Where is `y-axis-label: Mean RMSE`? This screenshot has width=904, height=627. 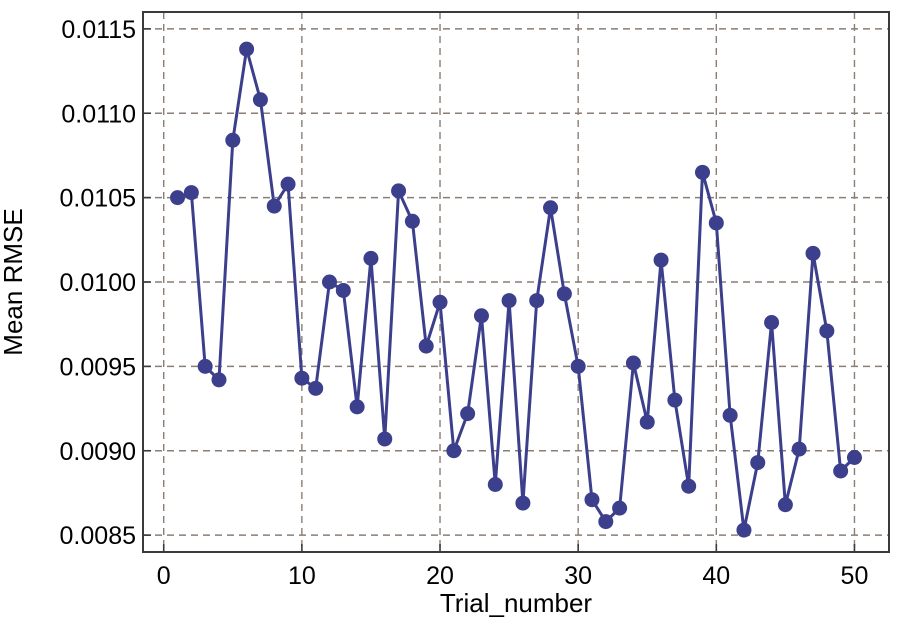 y-axis-label: Mean RMSE is located at coordinates (14, 281).